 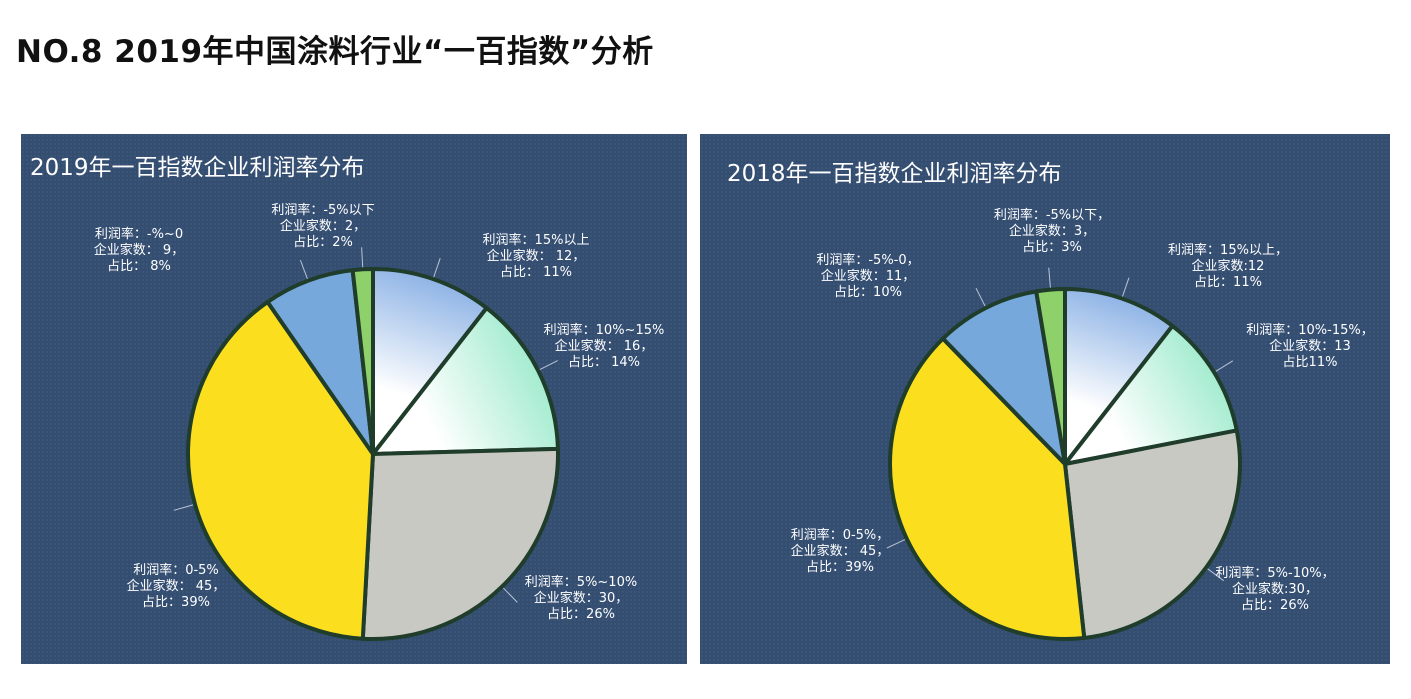 I want to click on data-label-line: 利润率：-5%以下, so click(x=322, y=210).